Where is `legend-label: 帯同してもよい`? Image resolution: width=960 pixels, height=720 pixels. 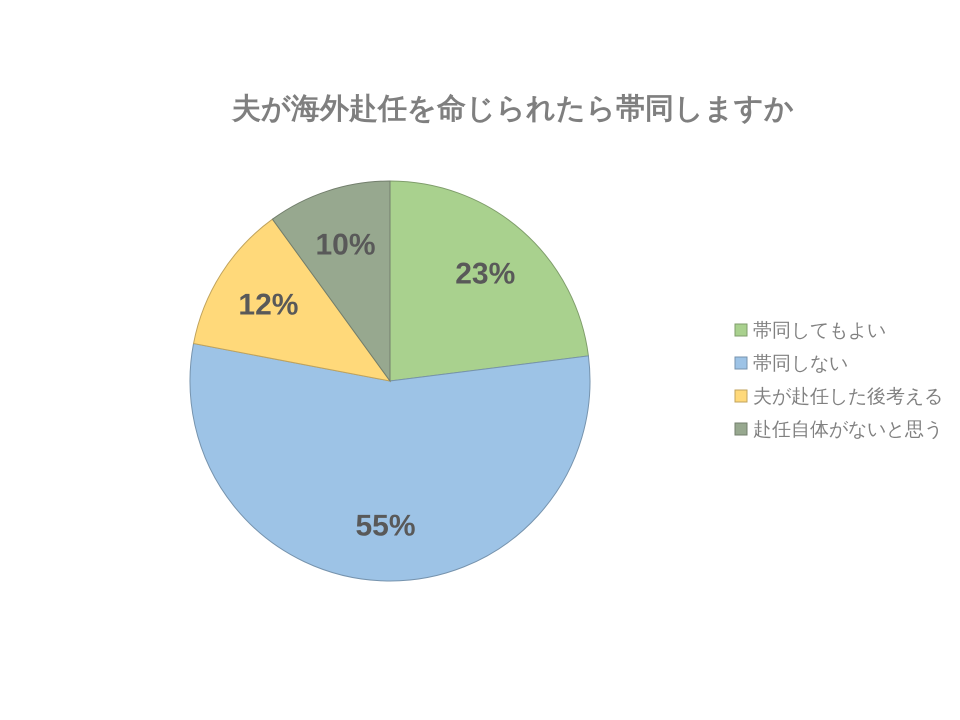 legend-label: 帯同してもよい is located at coordinates (819, 331).